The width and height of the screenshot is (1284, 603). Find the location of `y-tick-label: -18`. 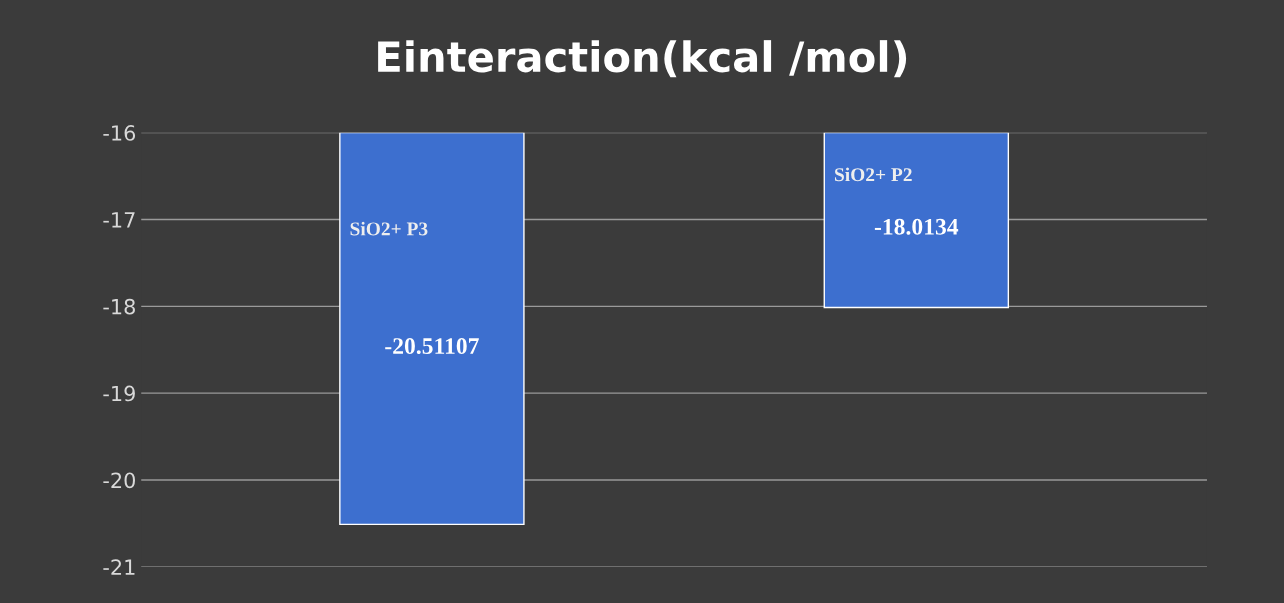

y-tick-label: -18 is located at coordinates (119, 306).